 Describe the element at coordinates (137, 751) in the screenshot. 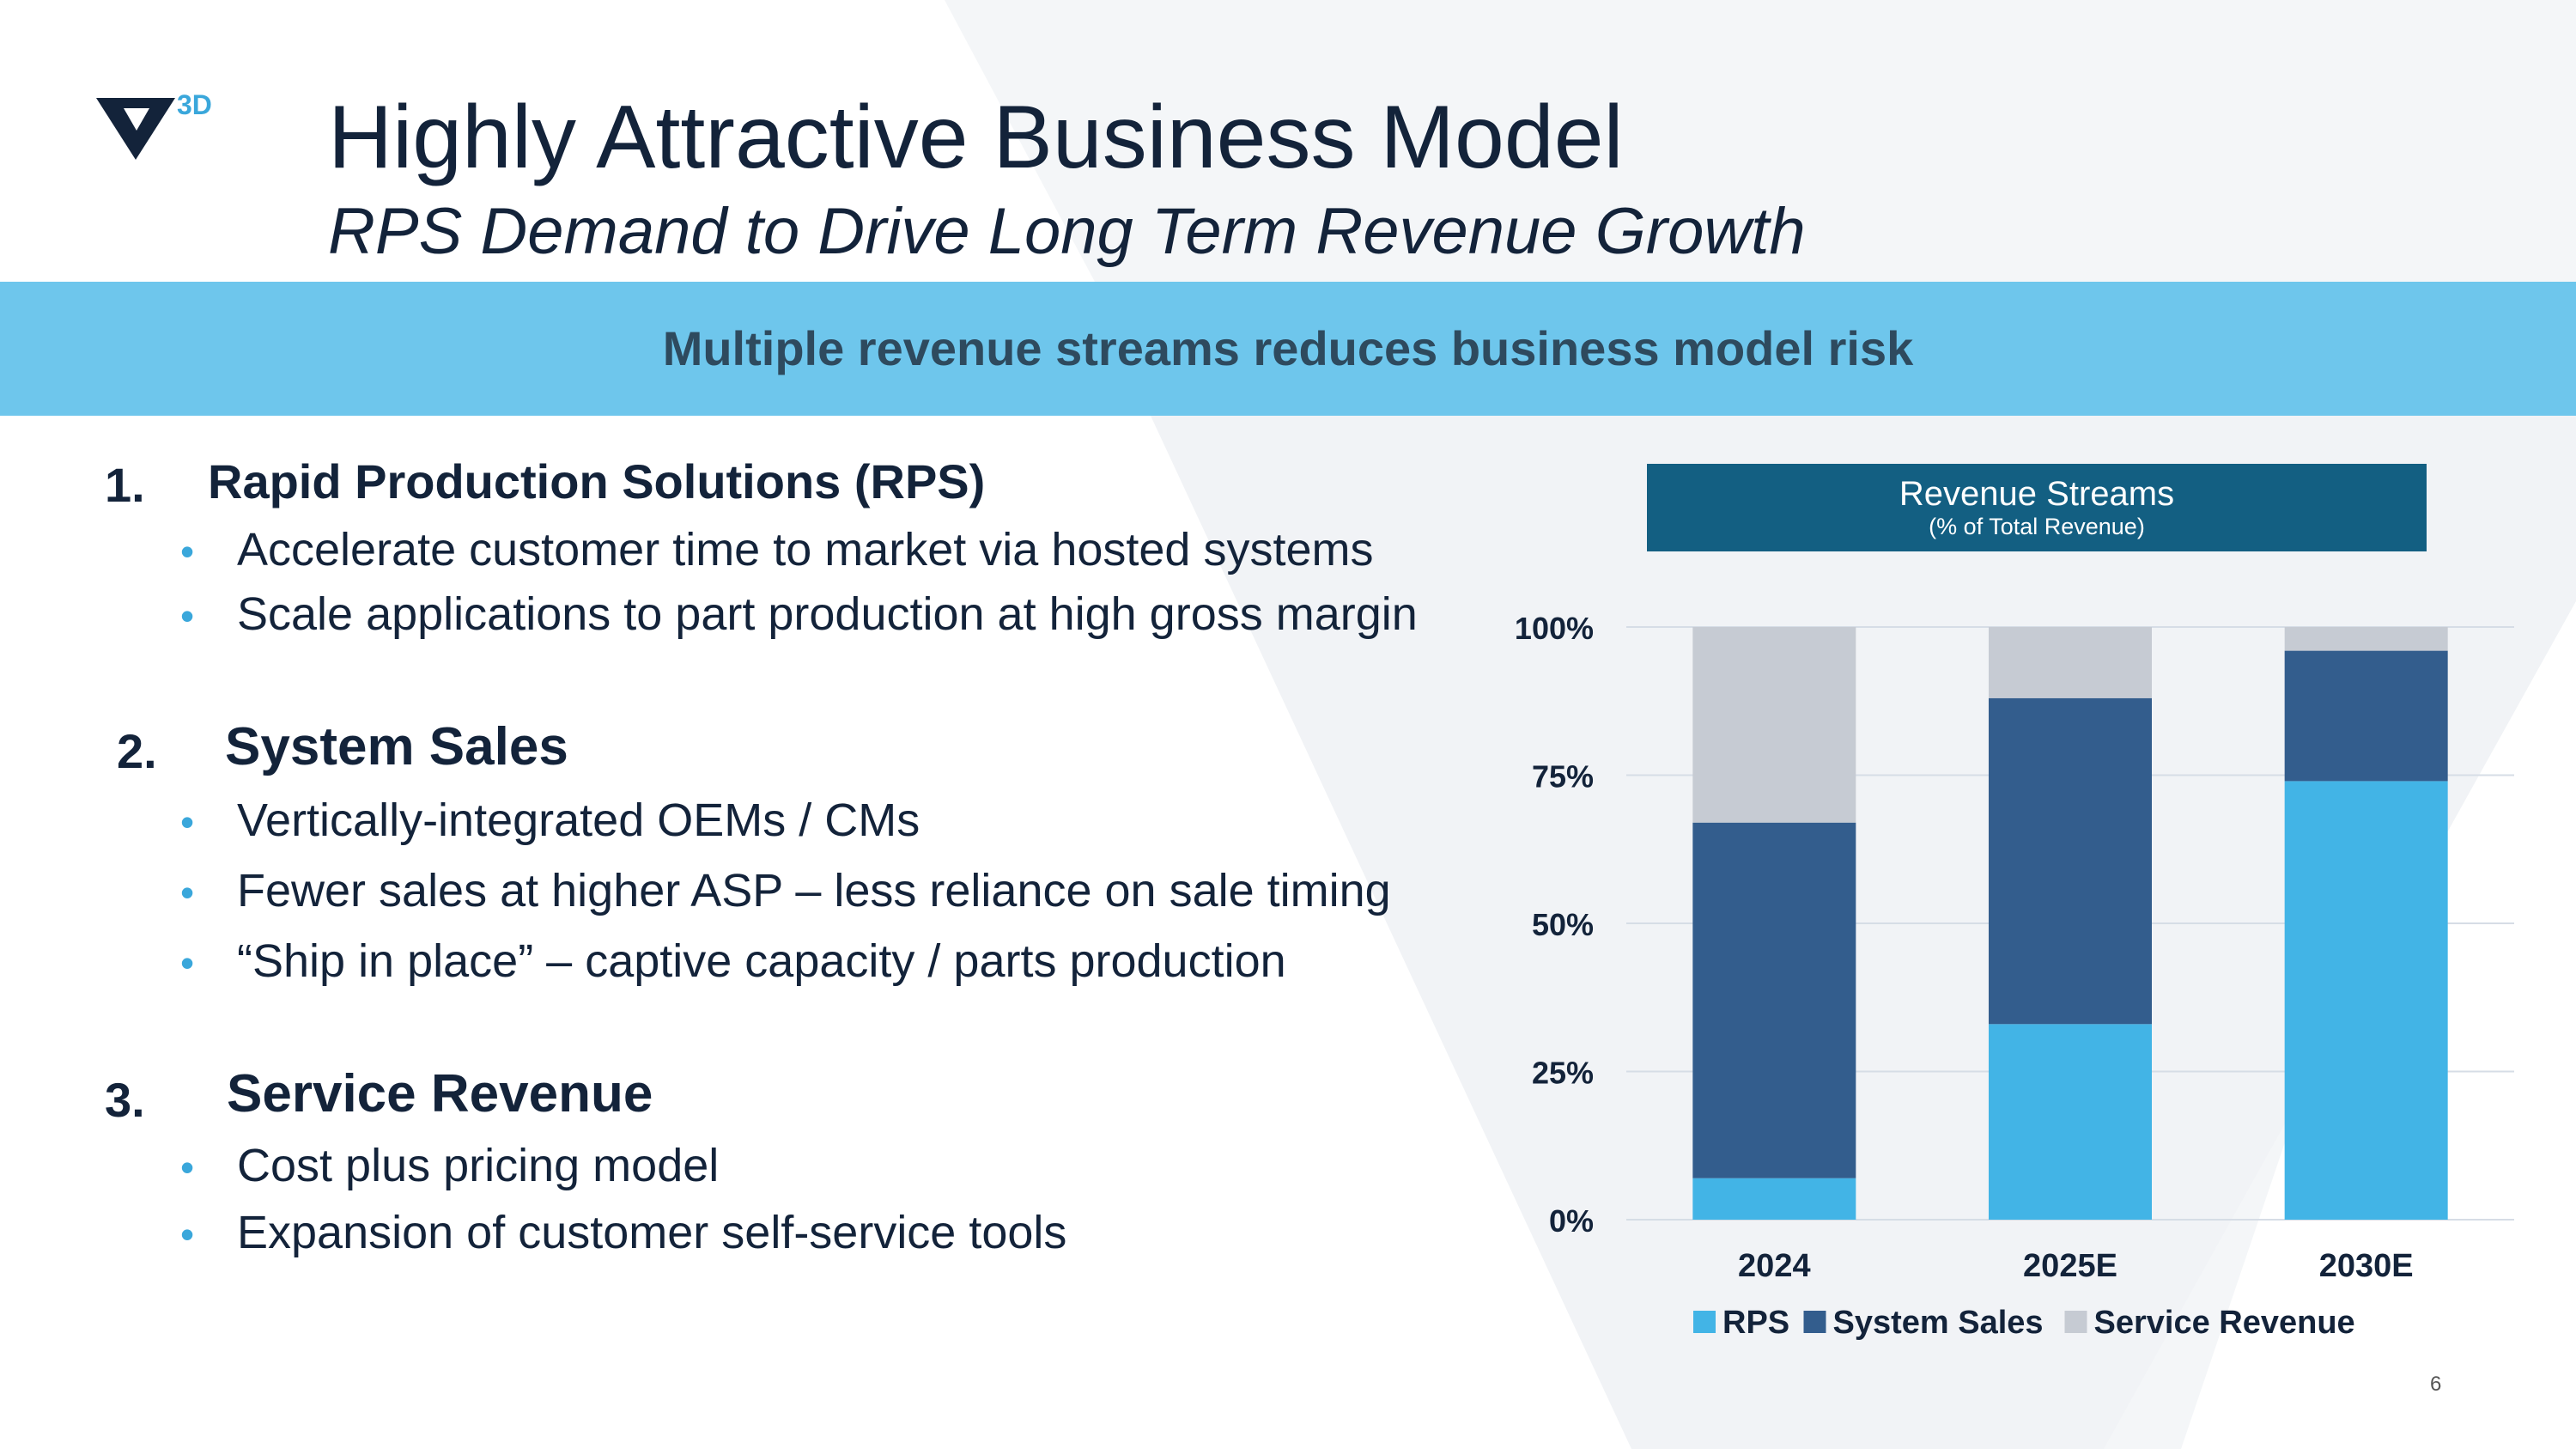

I see `section-number: 2.` at that location.